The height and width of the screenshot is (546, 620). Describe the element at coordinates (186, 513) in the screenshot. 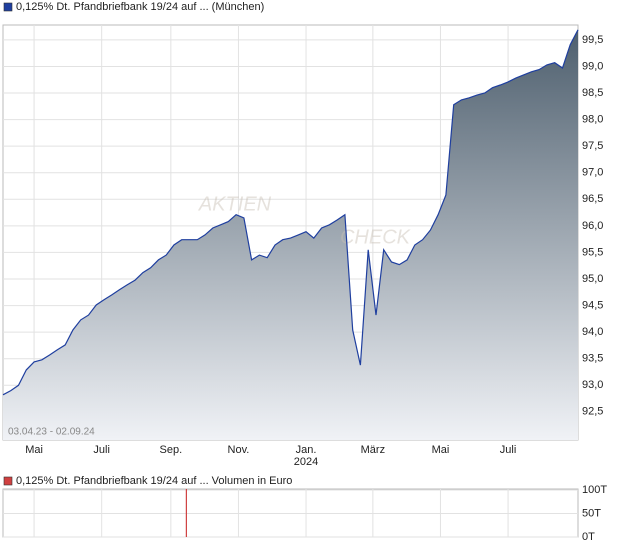

I see `volume-bar` at that location.